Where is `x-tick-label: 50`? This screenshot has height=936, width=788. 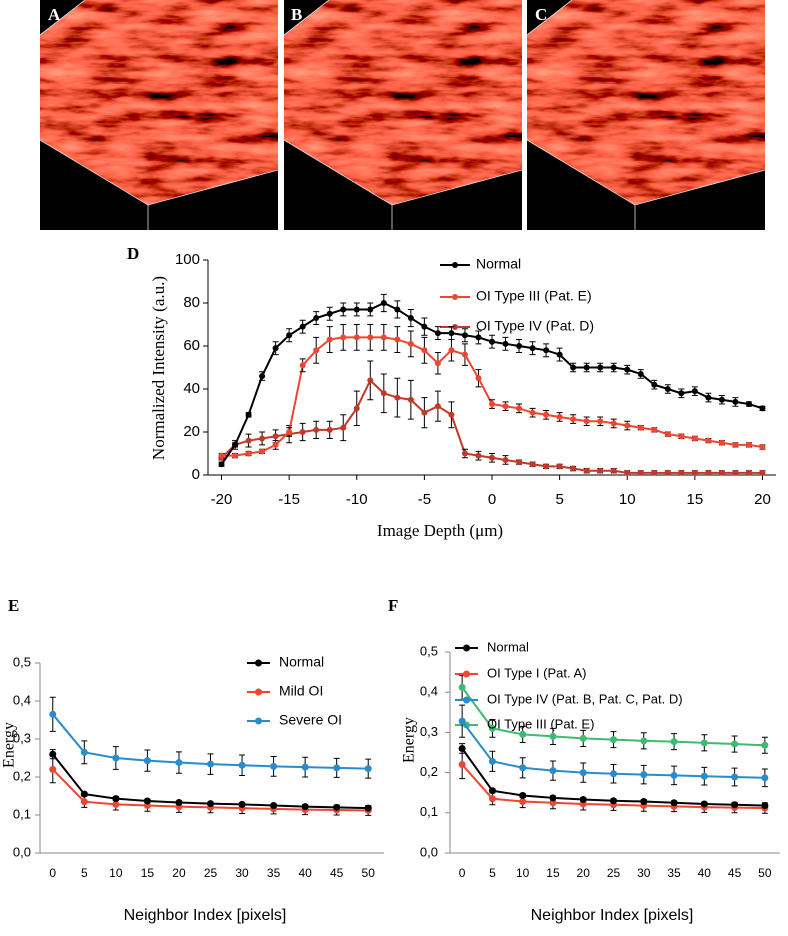
x-tick-label: 50 is located at coordinates (765, 873).